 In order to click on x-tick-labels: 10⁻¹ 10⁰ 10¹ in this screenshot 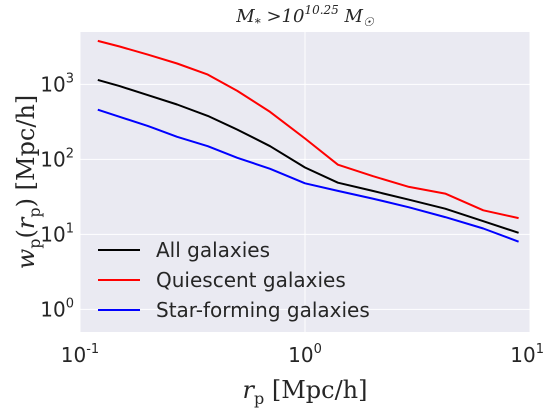, I will do `click(302, 354)`.